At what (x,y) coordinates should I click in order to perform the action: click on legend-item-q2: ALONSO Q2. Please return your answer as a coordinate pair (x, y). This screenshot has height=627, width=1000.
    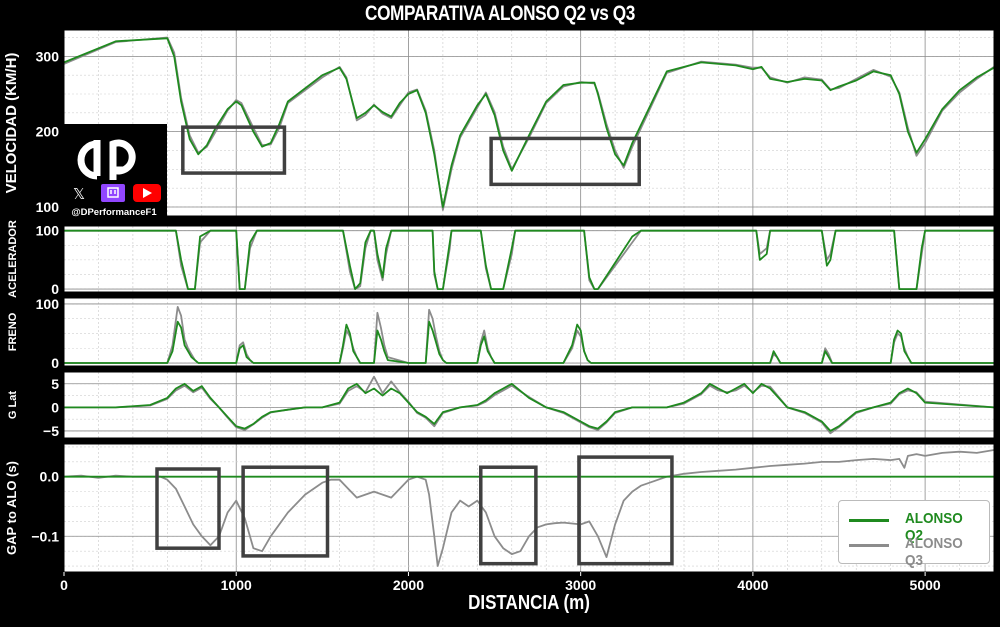
    Looking at the image, I should click on (917, 527).